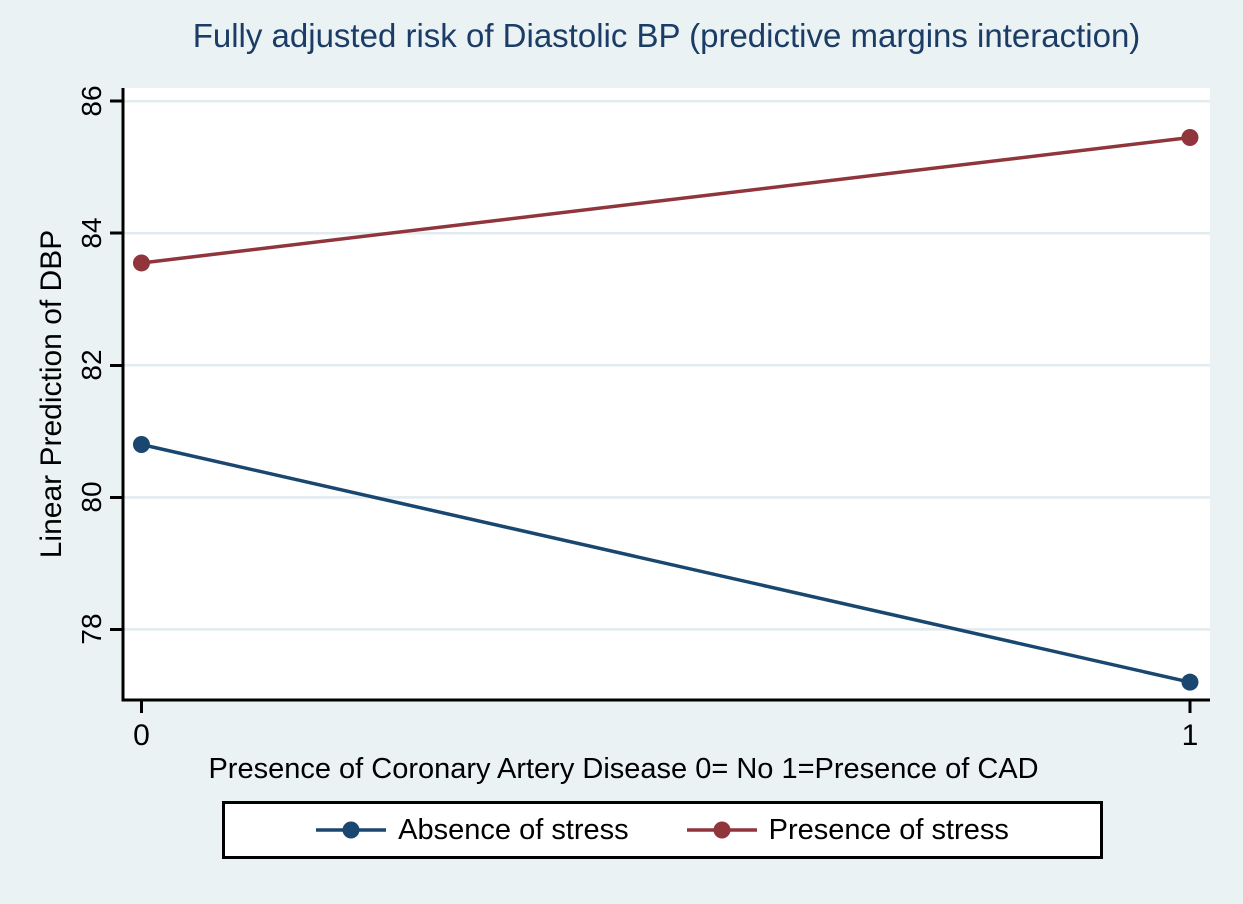 The width and height of the screenshot is (1243, 904). I want to click on series-line-presence-of-stress, so click(666, 200).